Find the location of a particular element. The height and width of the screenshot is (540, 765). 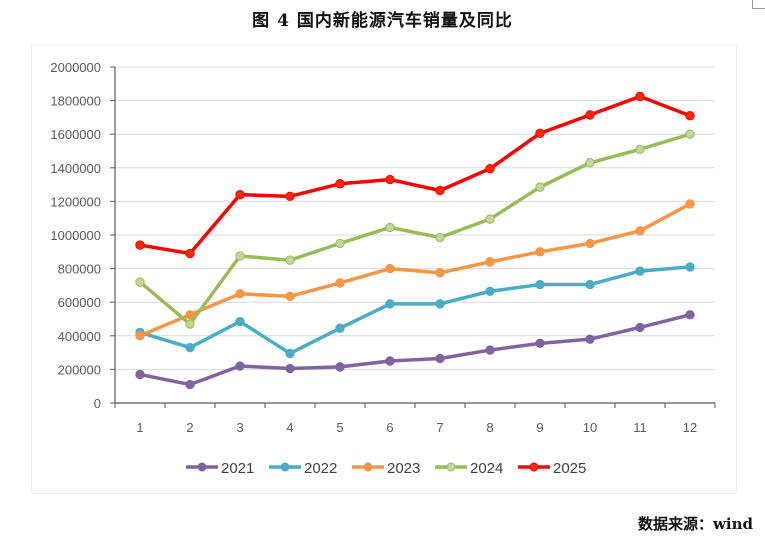

legend-item-2023: 2023 is located at coordinates (386, 468).